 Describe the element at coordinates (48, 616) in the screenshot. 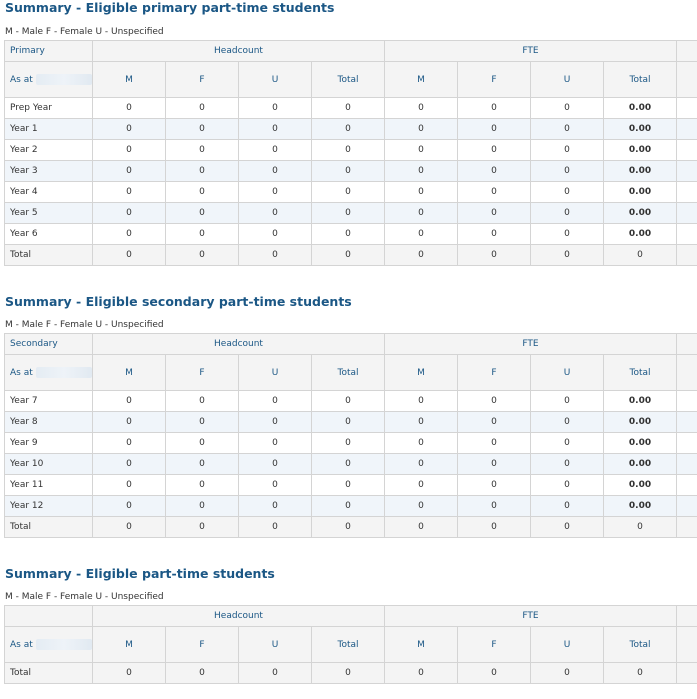

I see `group-label` at that location.